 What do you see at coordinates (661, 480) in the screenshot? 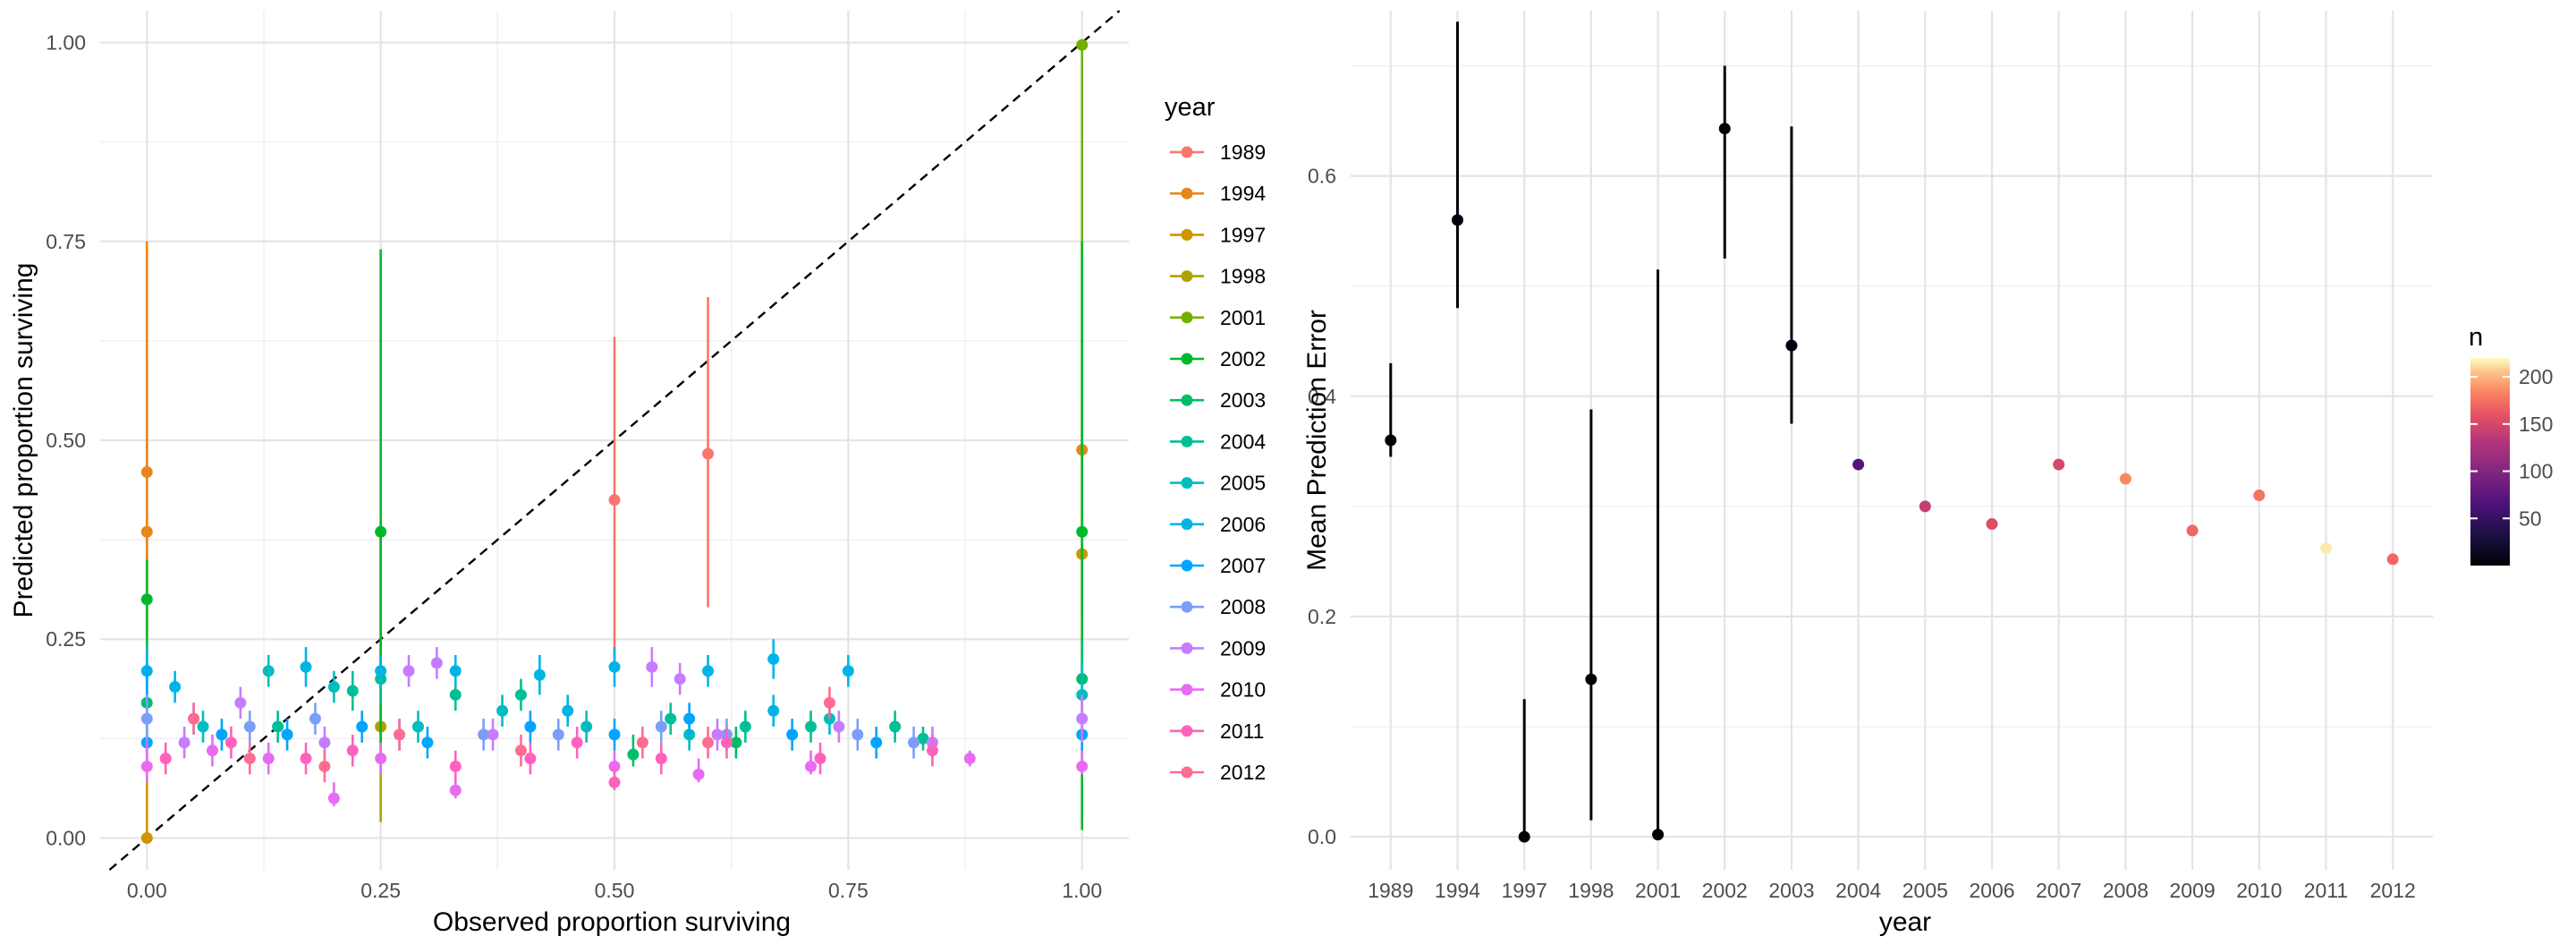
I see `series-1989` at bounding box center [661, 480].